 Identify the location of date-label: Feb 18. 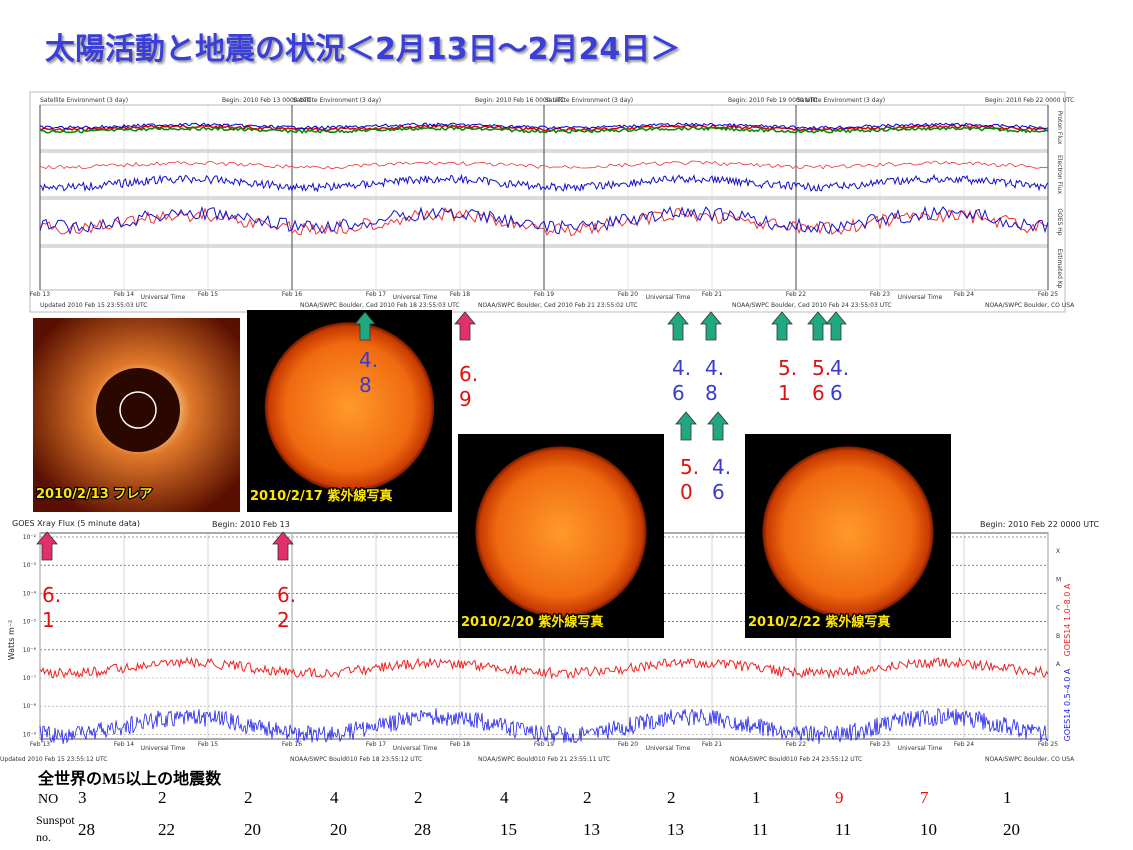
(460, 294).